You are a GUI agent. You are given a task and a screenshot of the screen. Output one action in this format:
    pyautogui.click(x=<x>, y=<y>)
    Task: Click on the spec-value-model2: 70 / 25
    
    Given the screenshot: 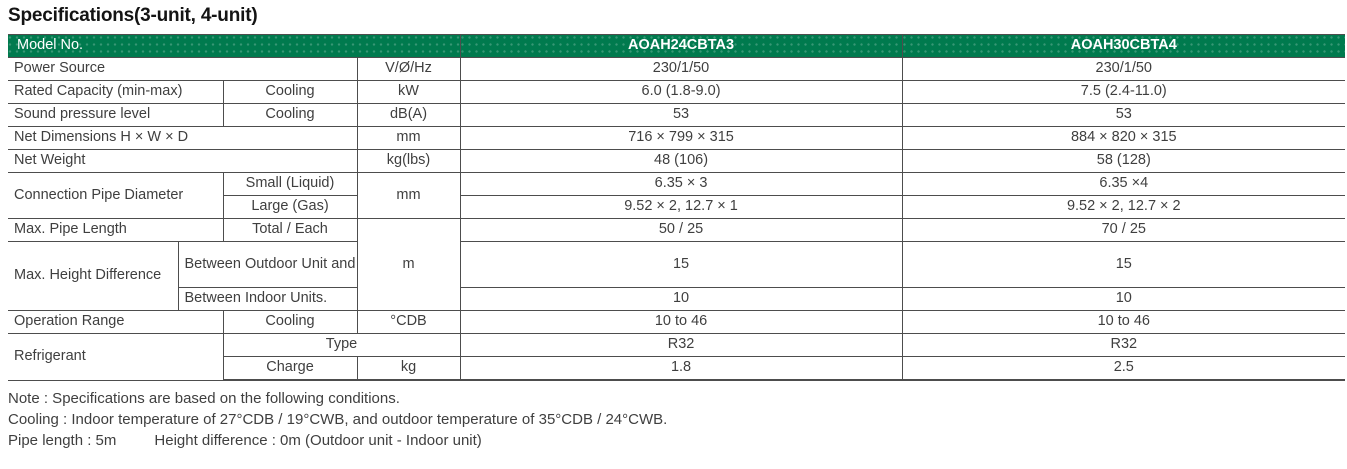 What is the action you would take?
    pyautogui.click(x=1123, y=230)
    